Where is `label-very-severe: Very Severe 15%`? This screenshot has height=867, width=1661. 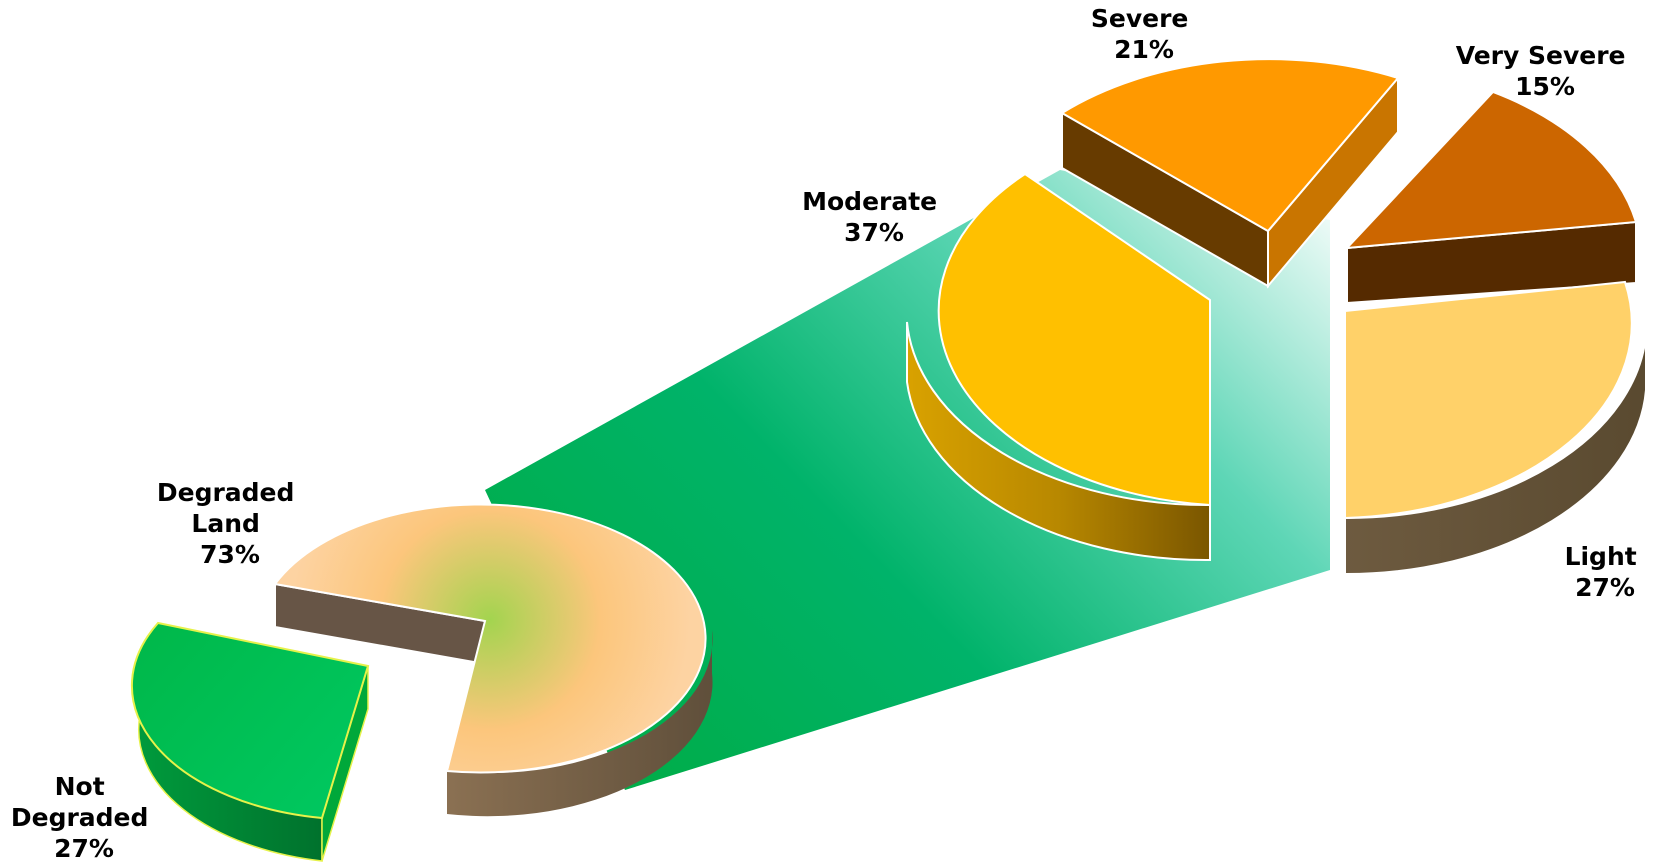 label-very-severe: Very Severe 15% is located at coordinates (1545, 71).